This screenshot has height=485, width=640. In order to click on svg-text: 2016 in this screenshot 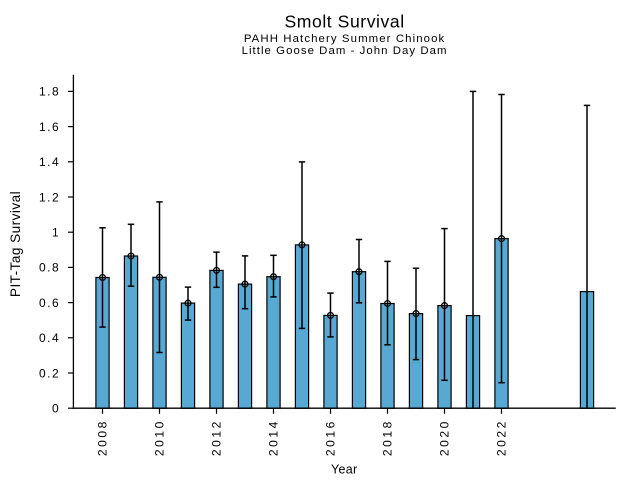, I will do `click(331, 437)`.